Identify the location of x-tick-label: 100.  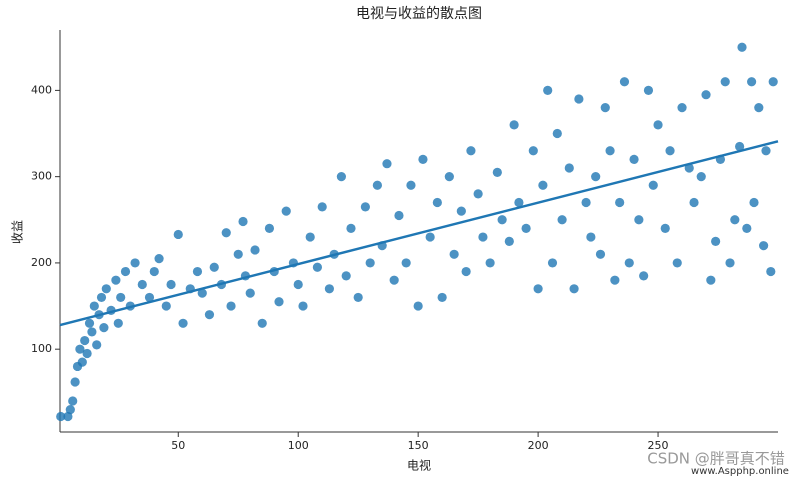
(298, 445).